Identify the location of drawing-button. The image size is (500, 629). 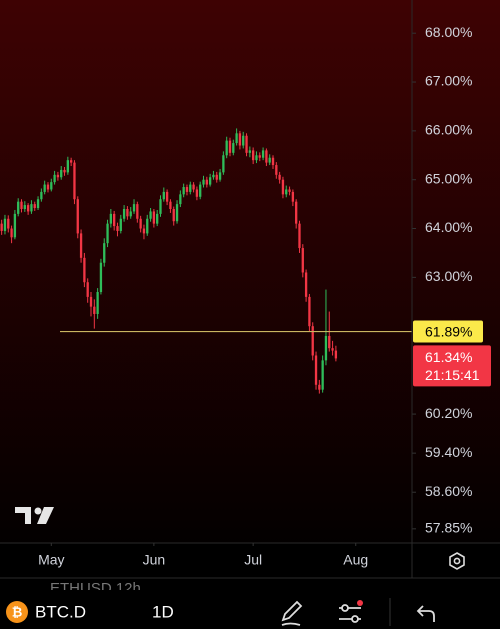
(292, 613).